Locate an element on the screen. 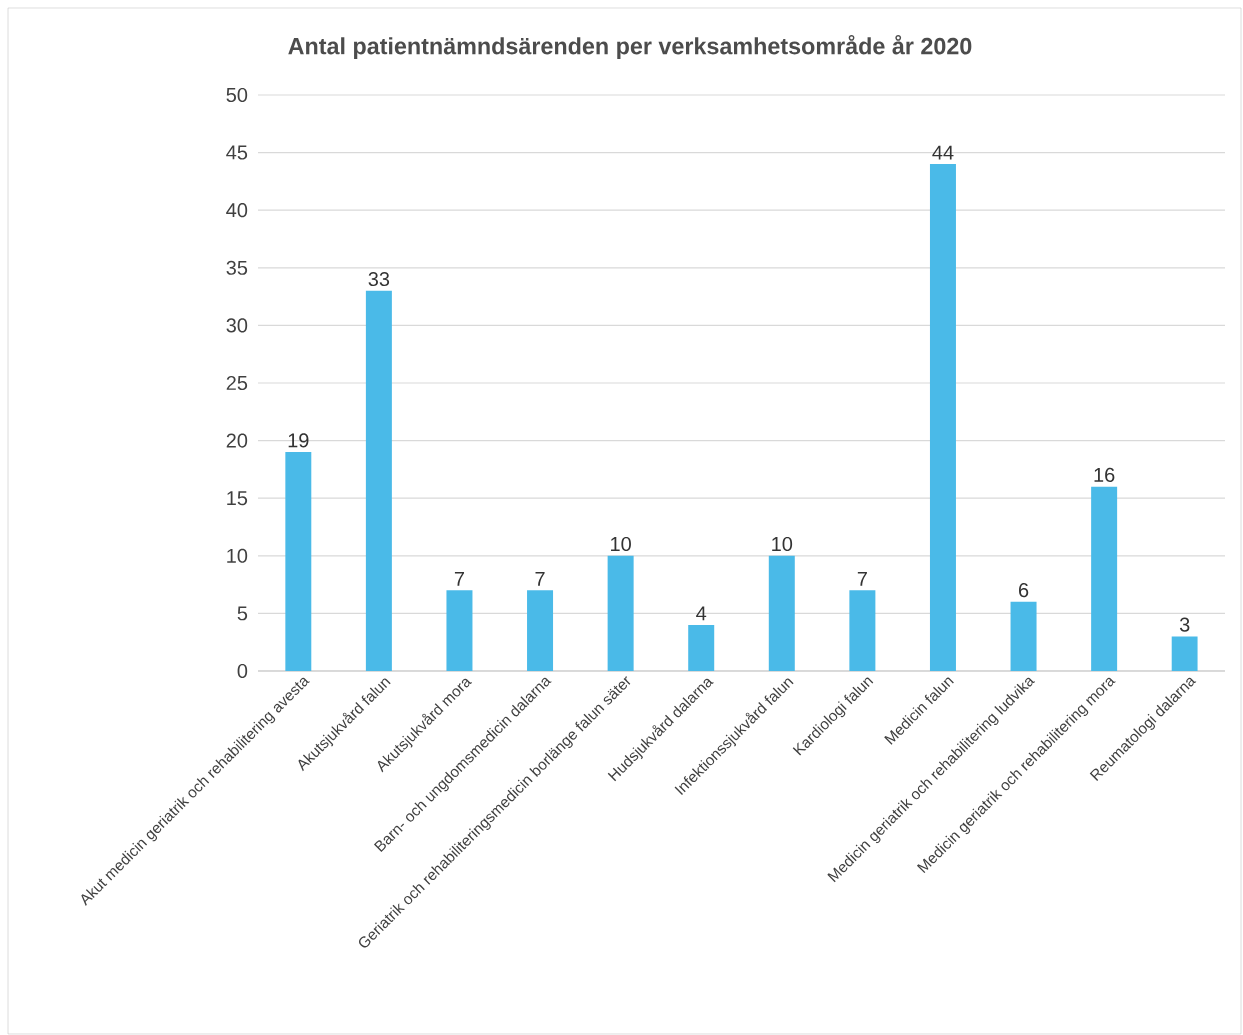  y-tick-label: 50 is located at coordinates (237, 95).